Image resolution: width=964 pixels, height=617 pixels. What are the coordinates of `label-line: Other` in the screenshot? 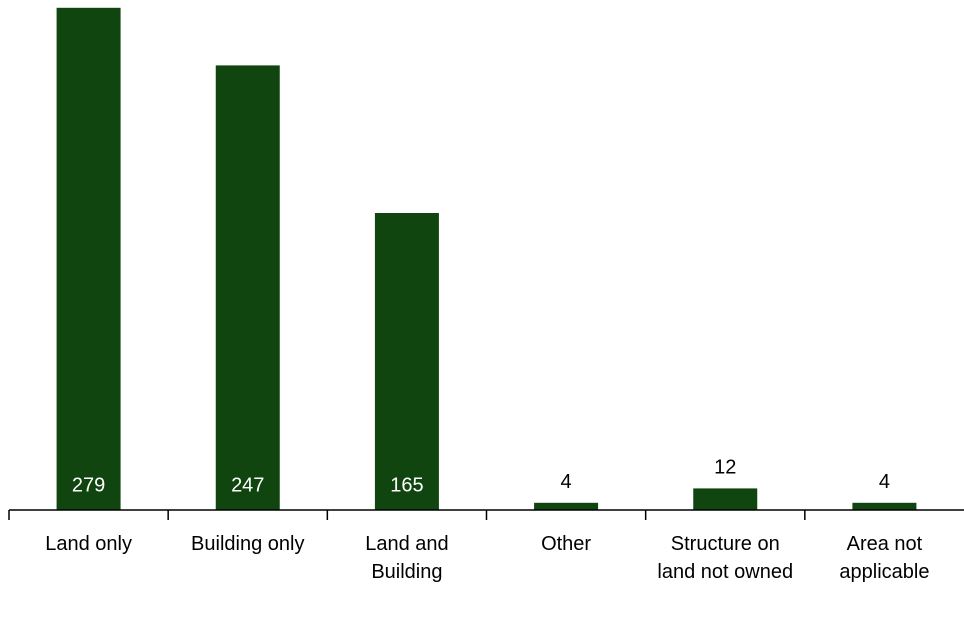 It's located at (566, 544).